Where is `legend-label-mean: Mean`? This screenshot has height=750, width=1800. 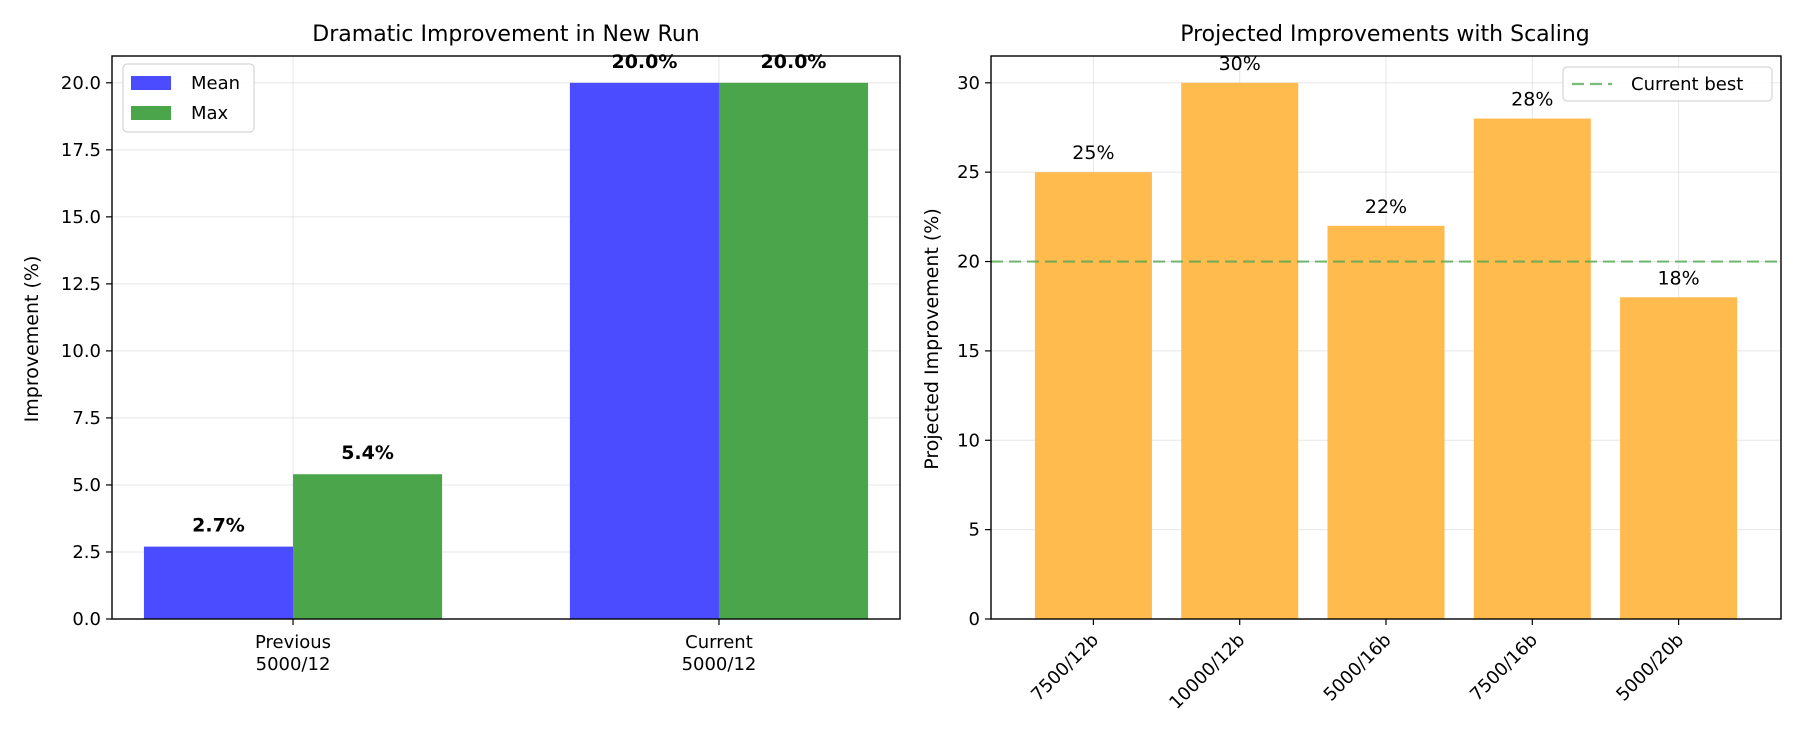 legend-label-mean: Mean is located at coordinates (215, 83).